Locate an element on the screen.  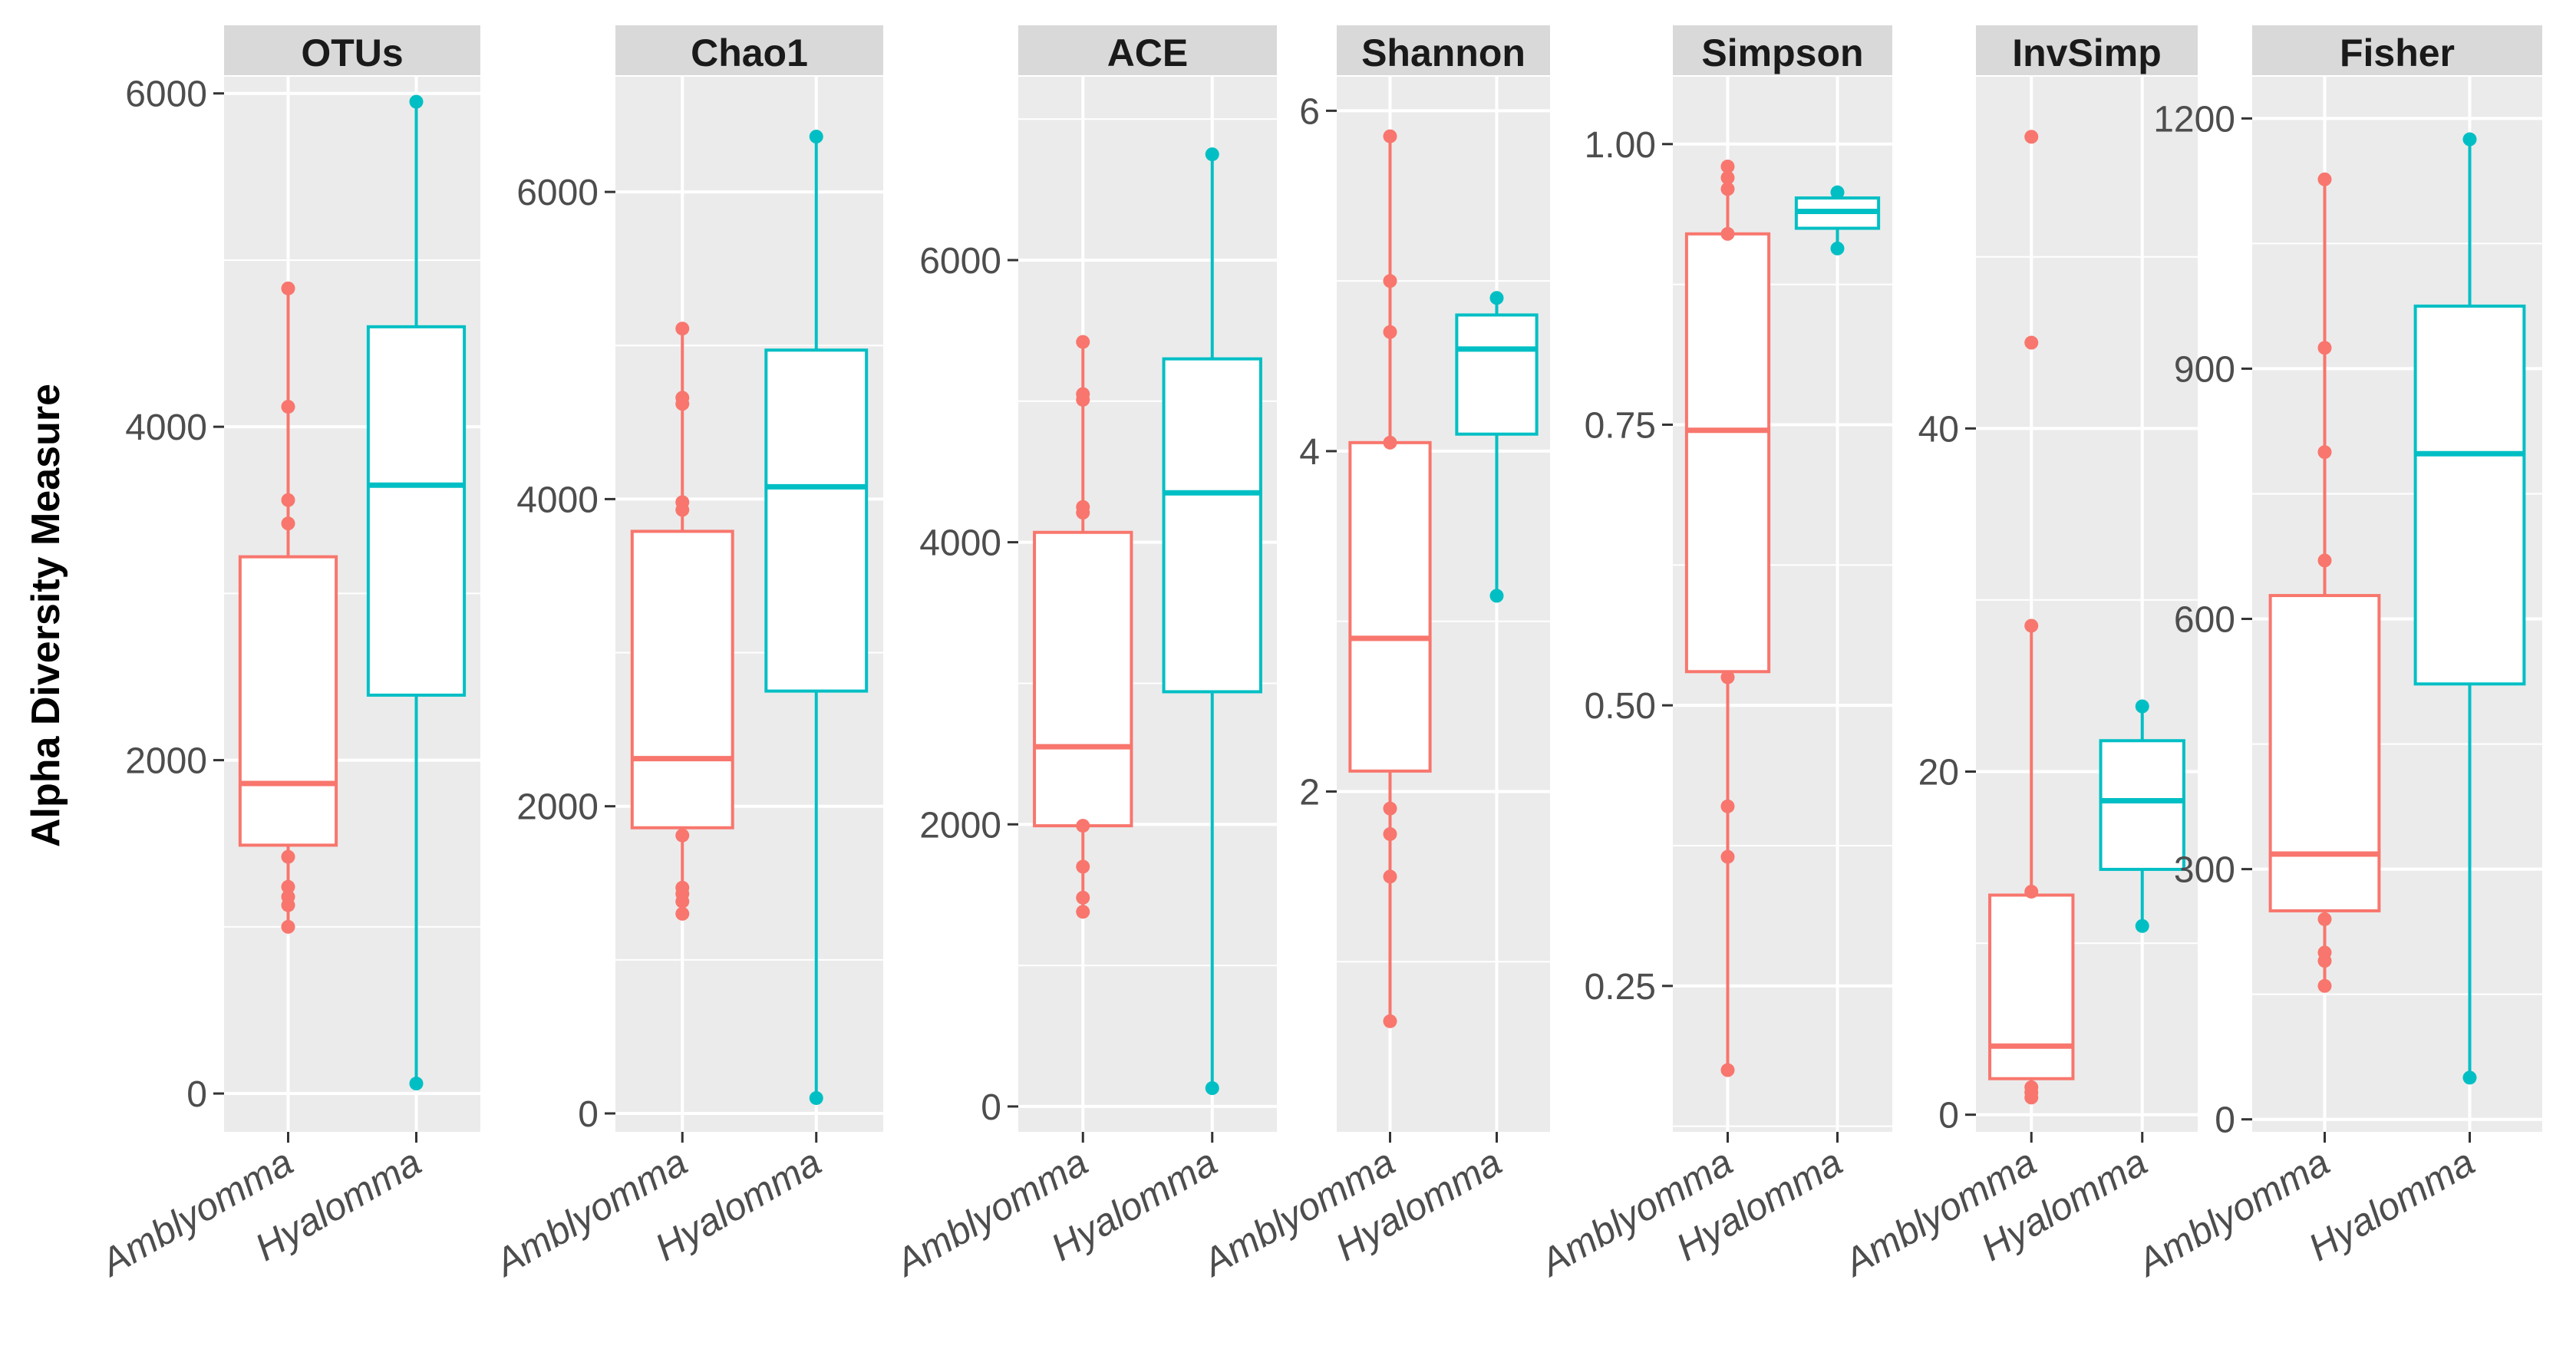
y-tick-label: 900 is located at coordinates (2204, 369).